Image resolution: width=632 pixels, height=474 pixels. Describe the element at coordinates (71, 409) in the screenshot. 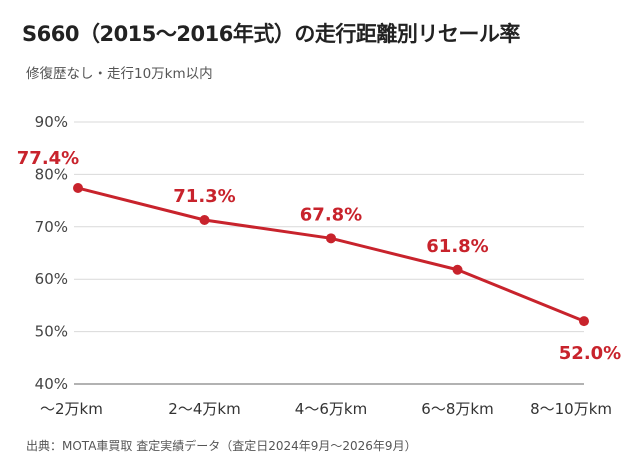

I see `x-tick-label: 〜2万km` at that location.